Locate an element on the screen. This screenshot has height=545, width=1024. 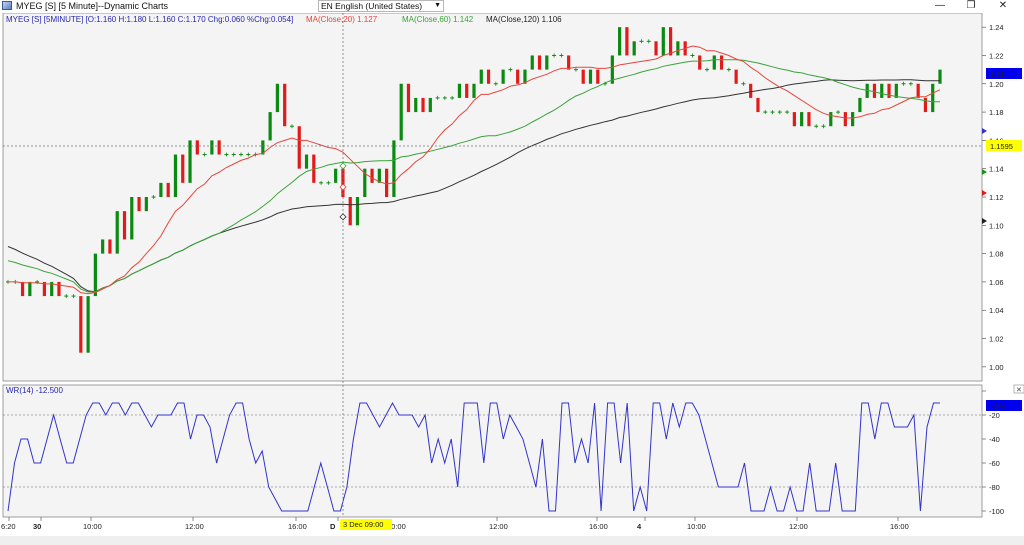
panel-close-glyph: ✕ is located at coordinates (1019, 390).